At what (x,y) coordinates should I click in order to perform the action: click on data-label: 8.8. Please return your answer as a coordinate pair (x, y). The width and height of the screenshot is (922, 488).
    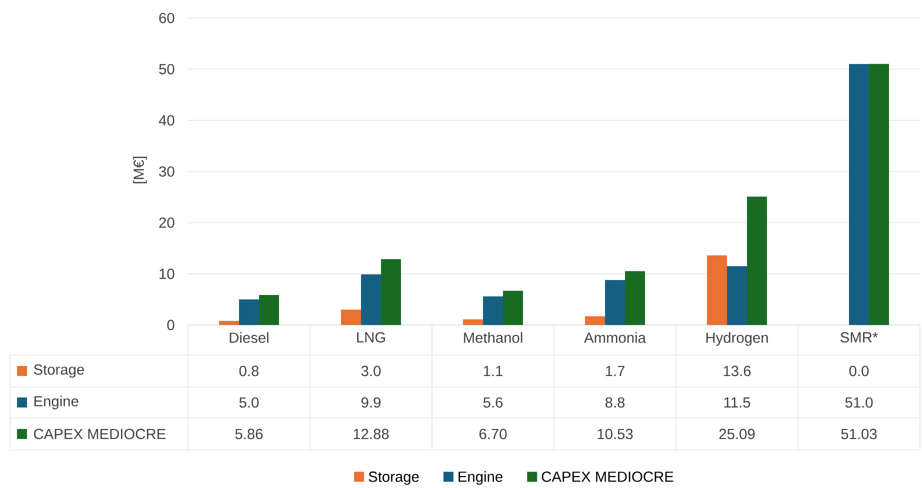
    Looking at the image, I should click on (615, 402).